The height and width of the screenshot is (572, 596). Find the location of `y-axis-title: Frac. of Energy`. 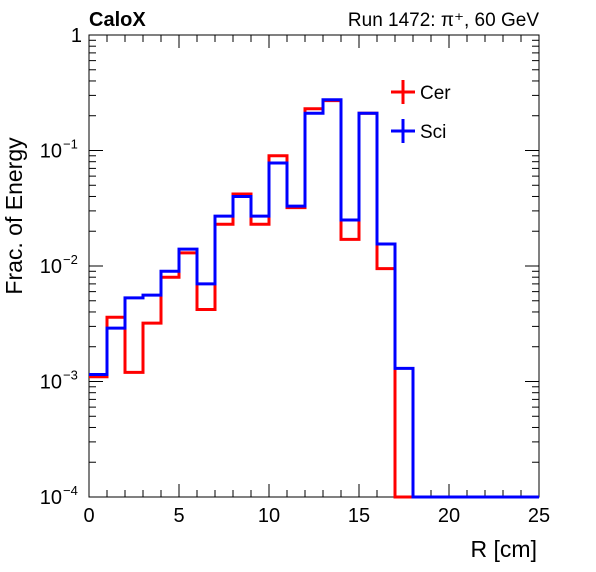

y-axis-title: Frac. of Energy is located at coordinates (14, 216).